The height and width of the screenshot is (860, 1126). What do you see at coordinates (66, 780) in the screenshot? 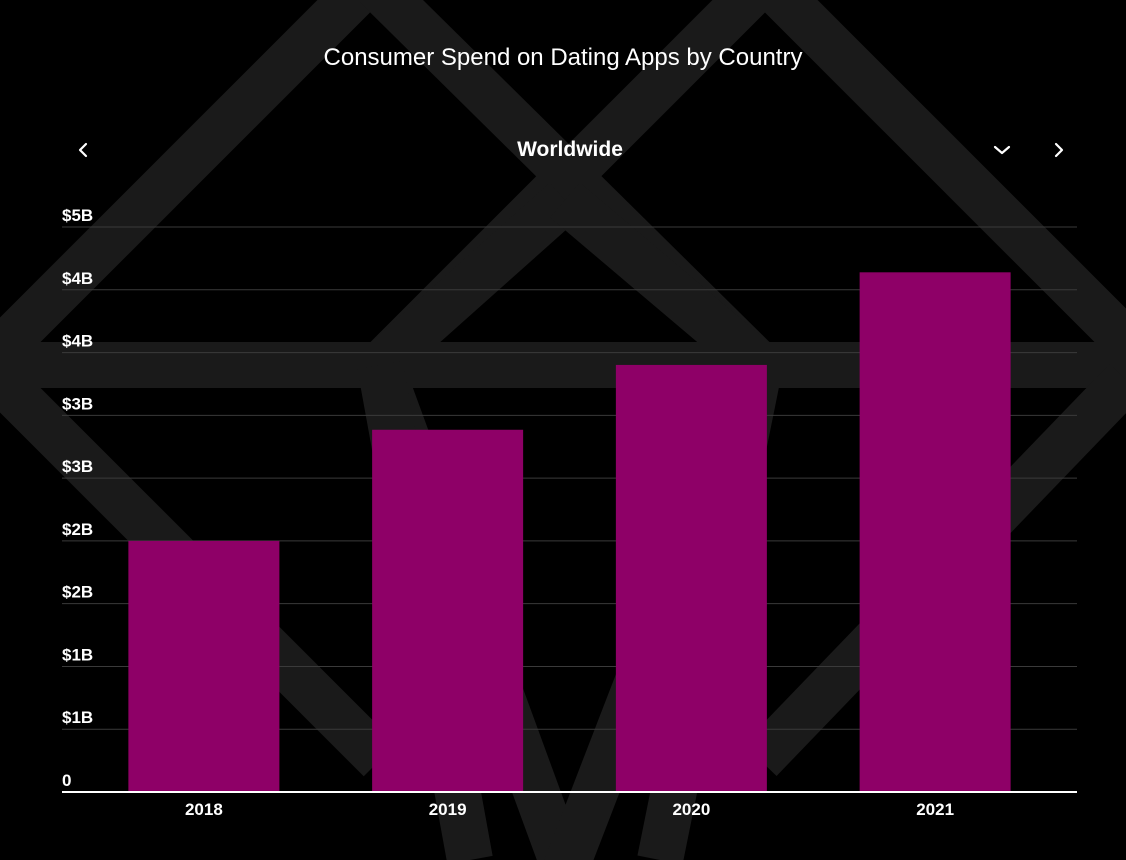
I see `y-tick-label: 0` at bounding box center [66, 780].